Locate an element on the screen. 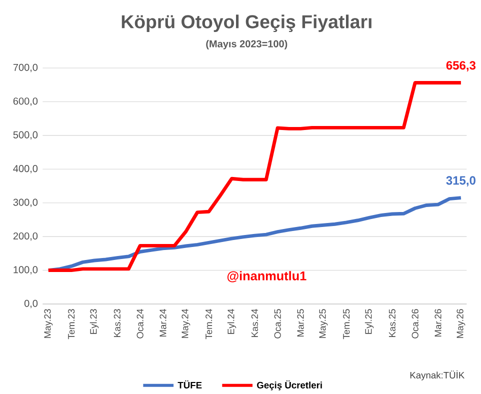 The image size is (481, 394). data-label: 315,0 is located at coordinates (461, 181).